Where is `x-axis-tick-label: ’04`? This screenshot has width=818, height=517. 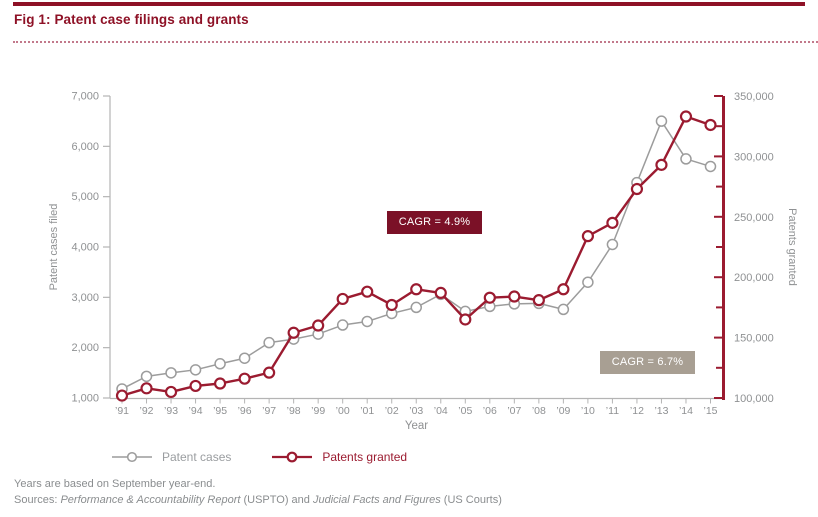
x-axis-tick-label: ’04 is located at coordinates (441, 411).